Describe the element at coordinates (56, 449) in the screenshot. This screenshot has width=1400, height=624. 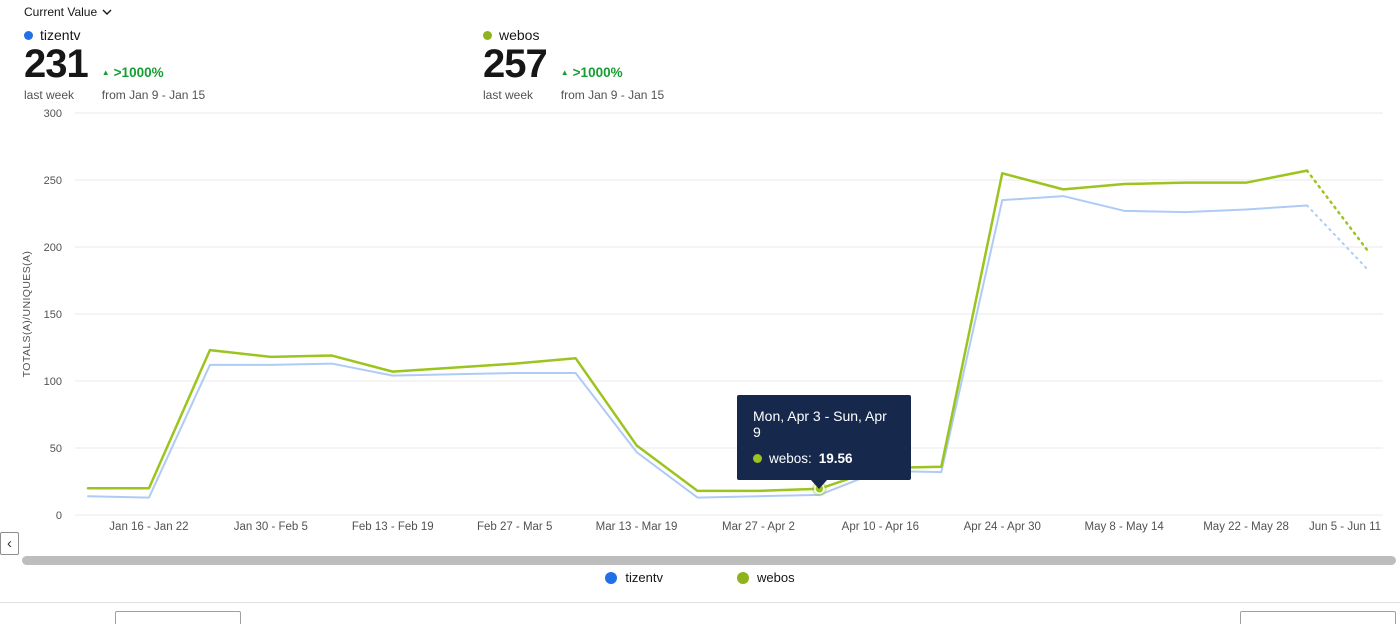
I see `svg-text: 50` at that location.